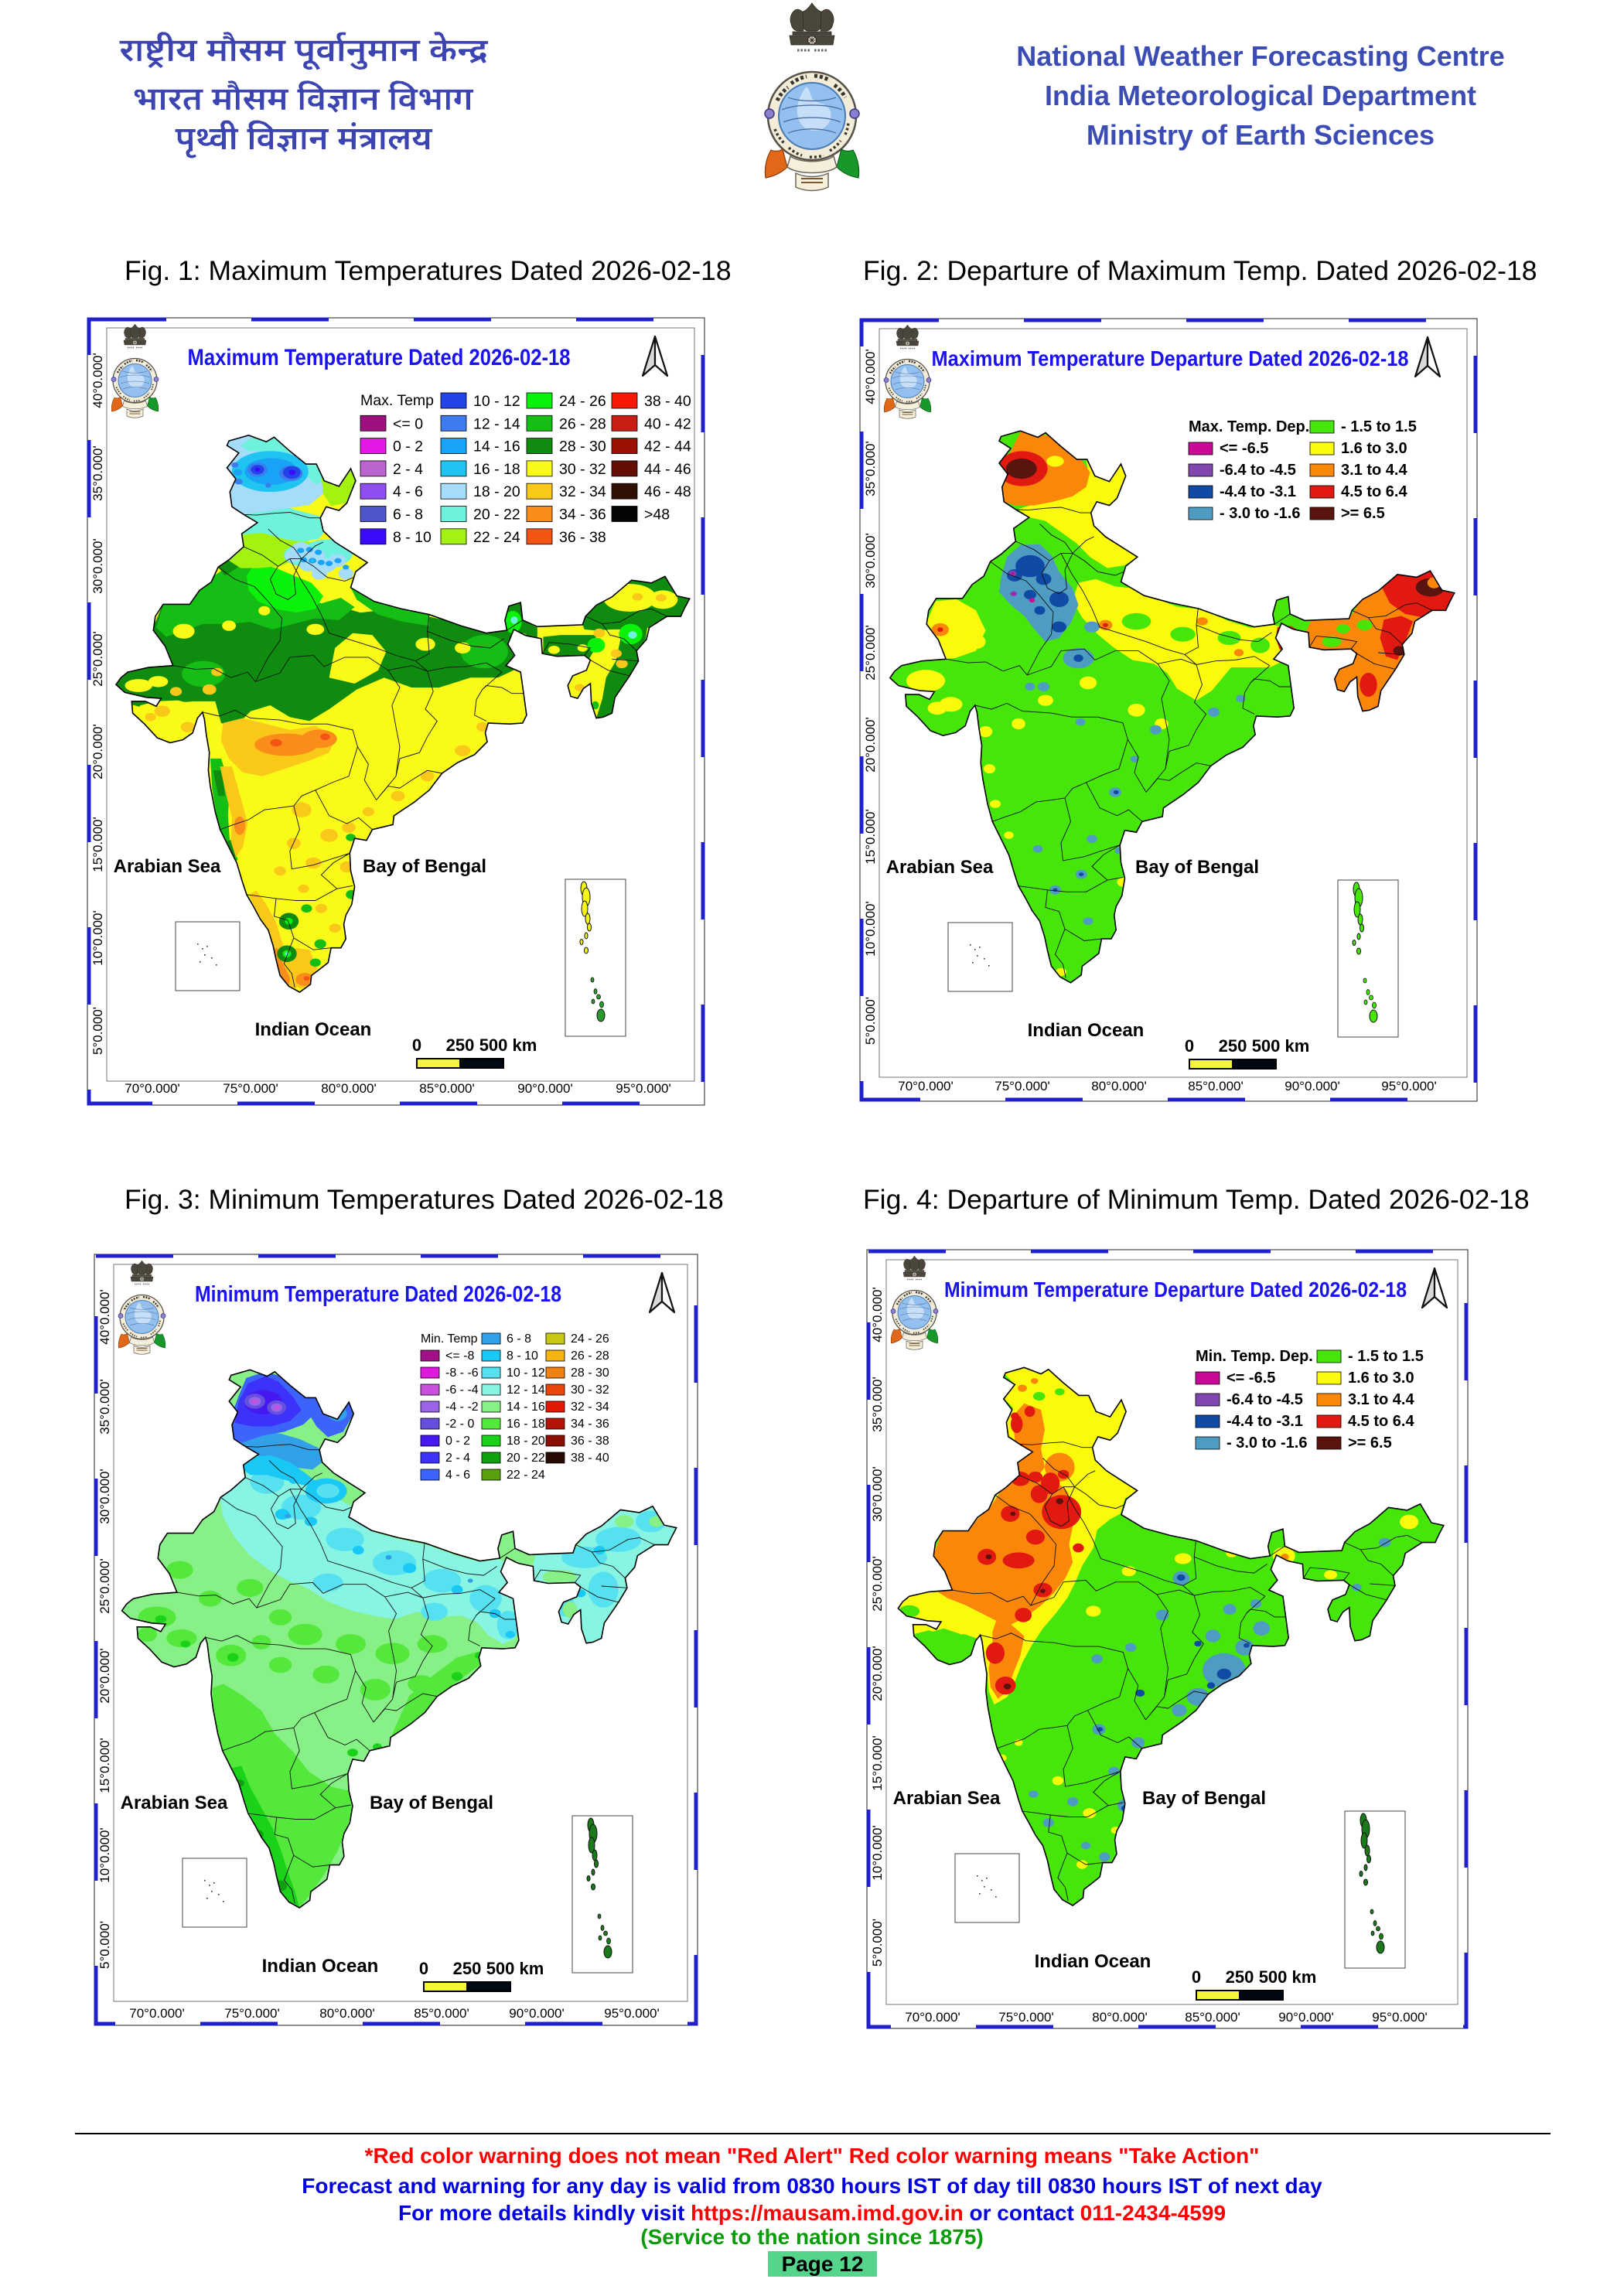 The width and height of the screenshot is (1624, 2296). I want to click on svg-text: 6 - 8, so click(519, 1339).